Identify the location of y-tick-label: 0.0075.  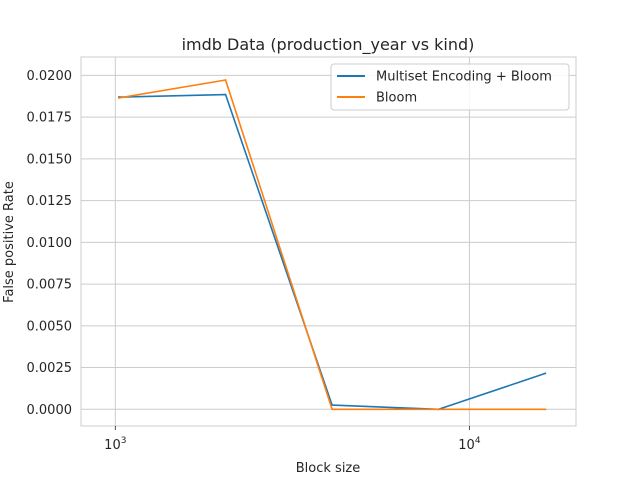
(50, 285).